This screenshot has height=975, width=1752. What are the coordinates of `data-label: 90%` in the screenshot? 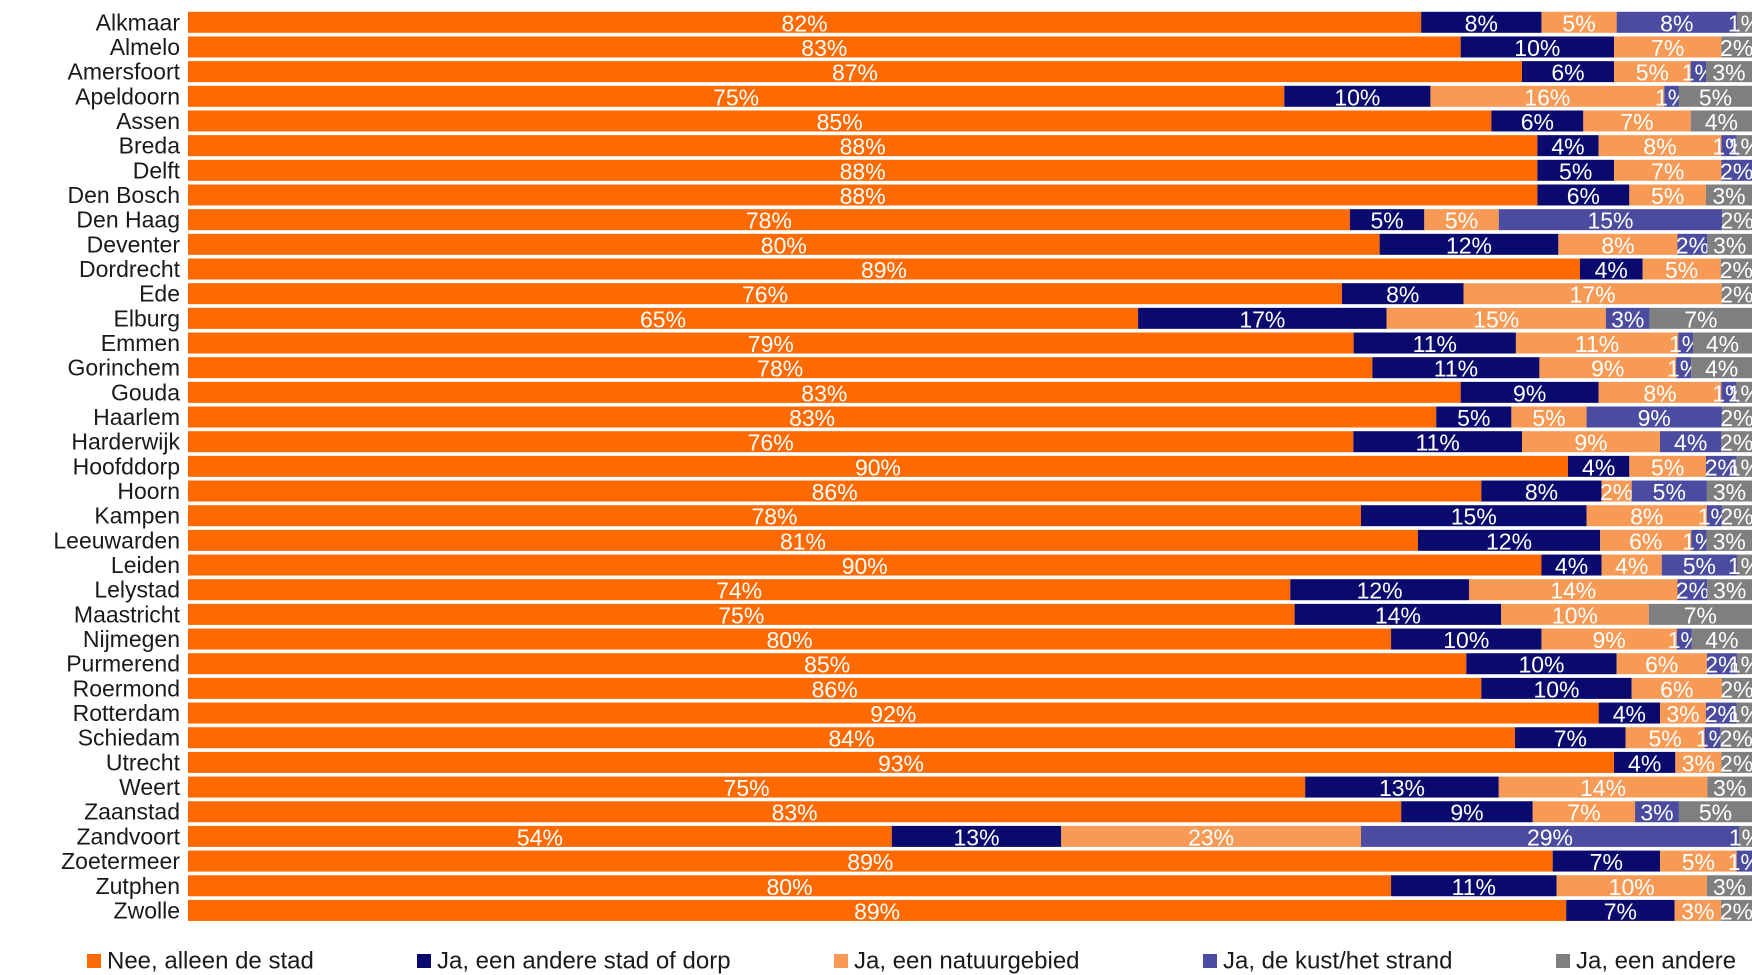 It's located at (865, 566).